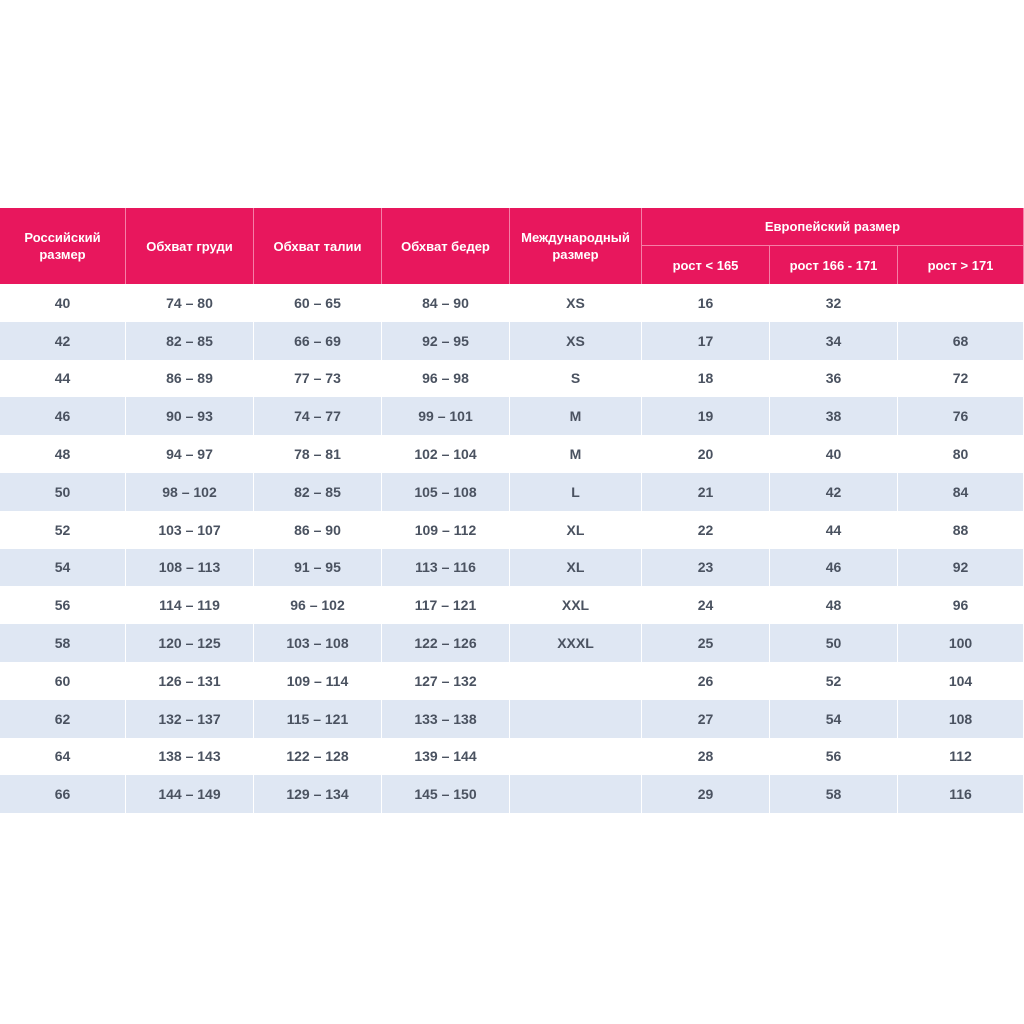 The image size is (1024, 1024). I want to click on table-cell: 100, so click(961, 643).